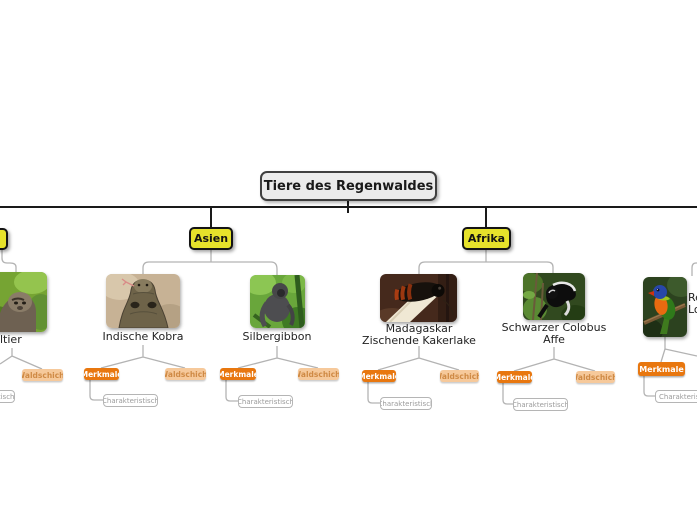 The image size is (697, 520). I want to click on animal-label-kobra: Indische Kobra, so click(143, 336).